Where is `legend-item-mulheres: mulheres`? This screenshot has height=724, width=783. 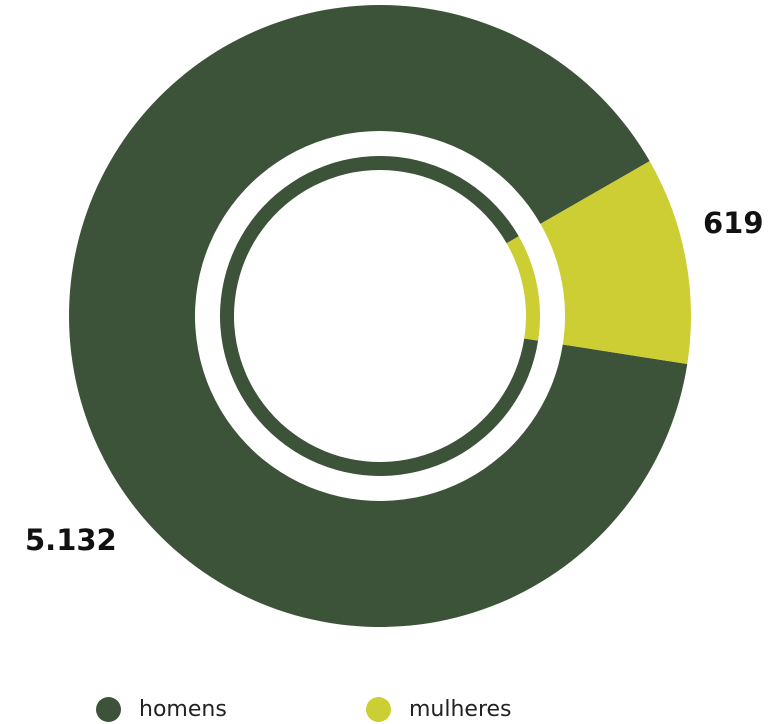 legend-item-mulheres: mulheres is located at coordinates (439, 709).